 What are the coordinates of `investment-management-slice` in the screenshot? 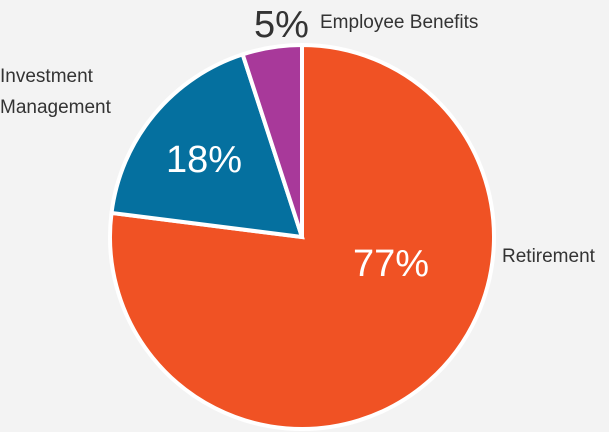 It's located at (207, 145).